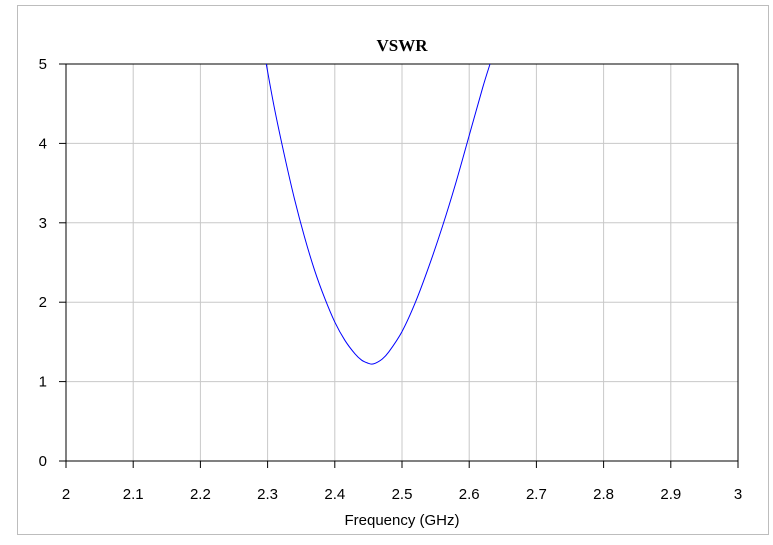 The width and height of the screenshot is (773, 545). I want to click on x-tick-label: 2.7, so click(536, 494).